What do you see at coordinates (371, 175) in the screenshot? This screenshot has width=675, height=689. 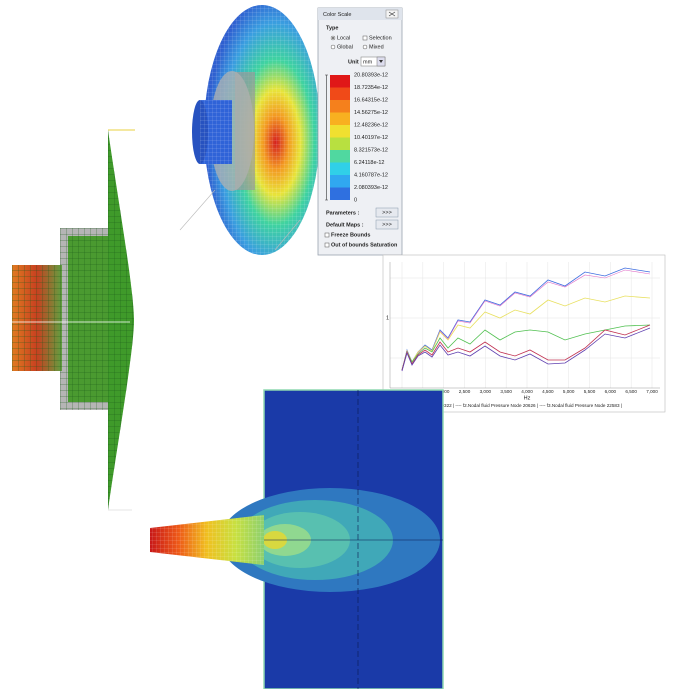 I see `scale-label: 4.160787e-12` at bounding box center [371, 175].